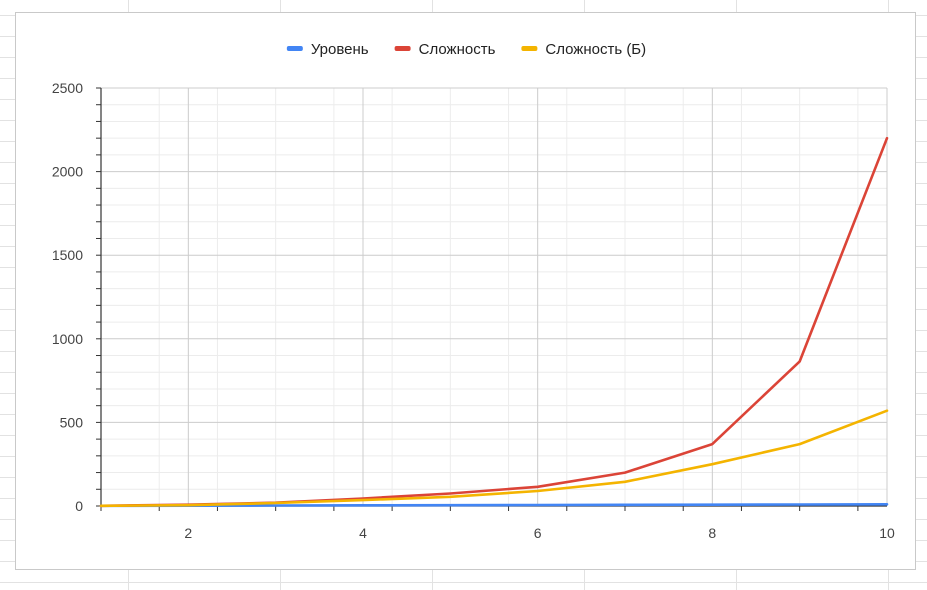 The width and height of the screenshot is (927, 590). I want to click on x-tick-label: 10, so click(887, 533).